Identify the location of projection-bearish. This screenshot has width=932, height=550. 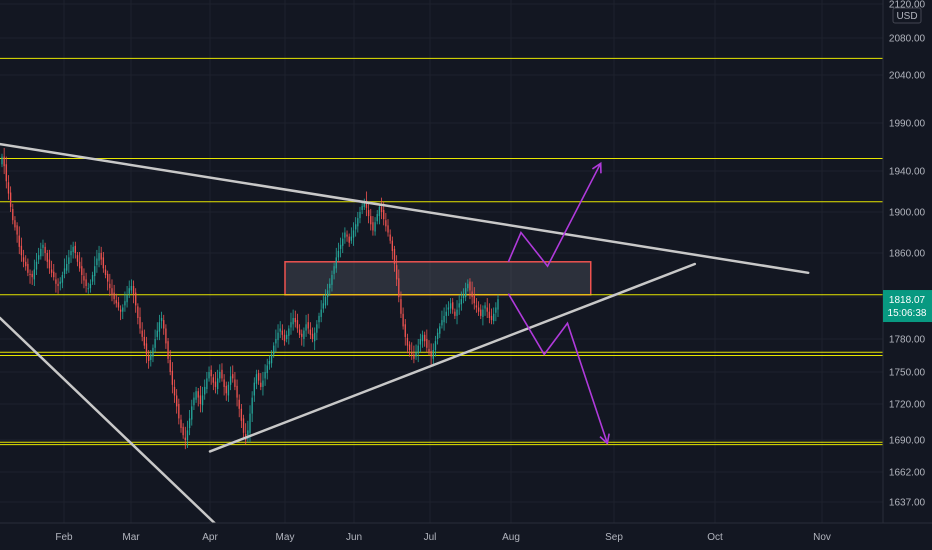
(558, 368).